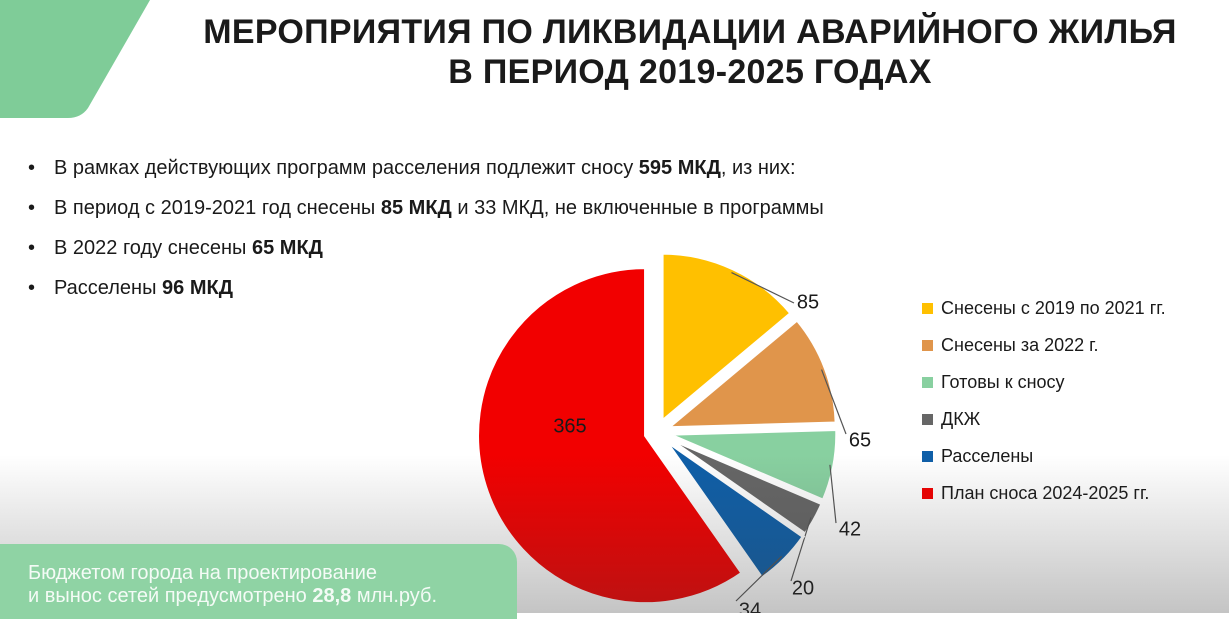  Describe the element at coordinates (808, 302) in the screenshot. I see `data-label: 85` at that location.